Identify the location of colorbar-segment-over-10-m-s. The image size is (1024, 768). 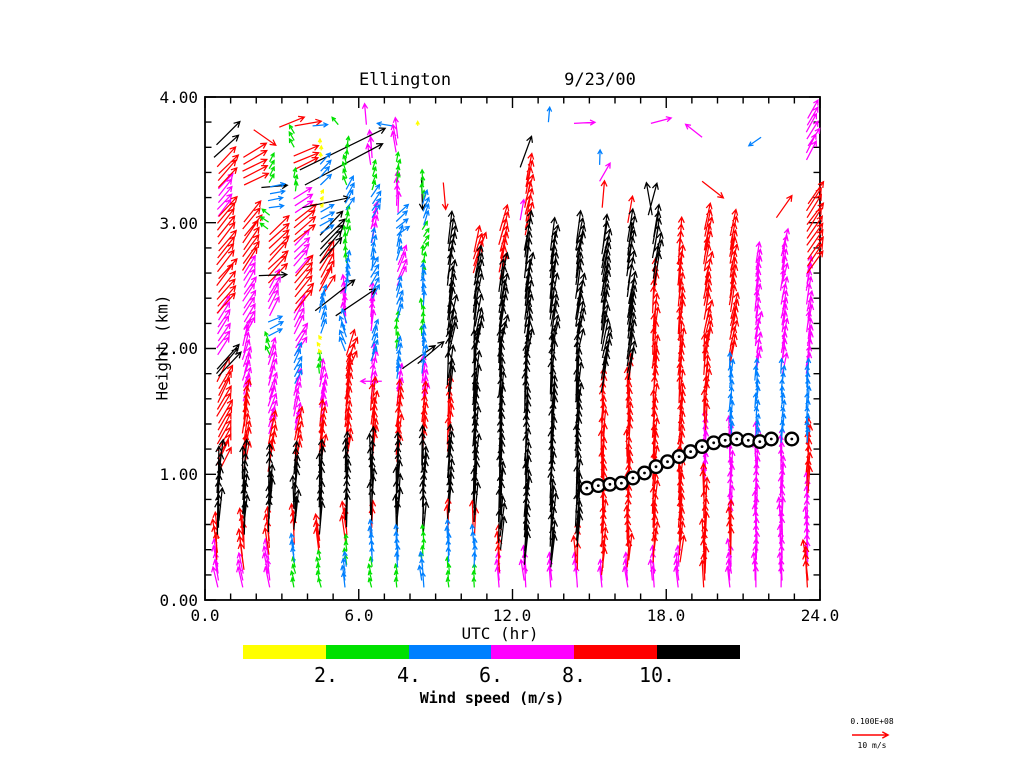
(698, 652).